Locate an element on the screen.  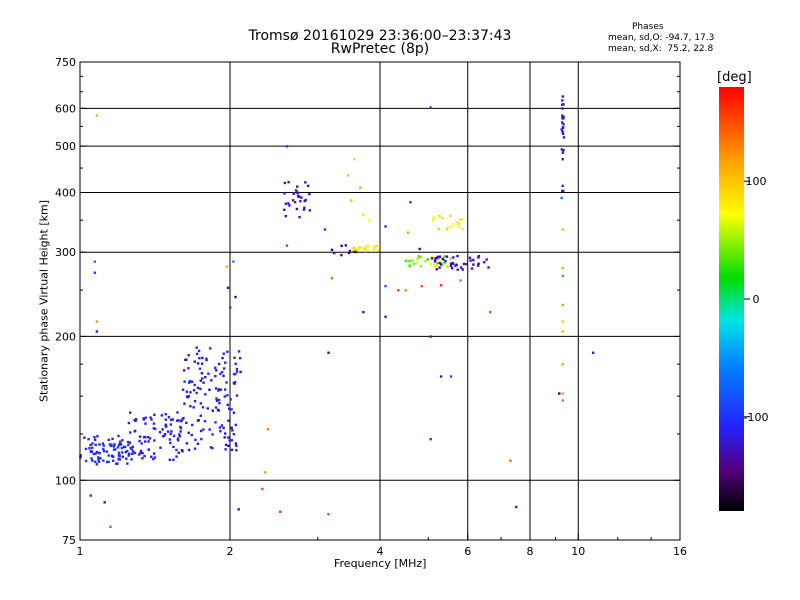
colorbar-label: [deg] is located at coordinates (734, 77).